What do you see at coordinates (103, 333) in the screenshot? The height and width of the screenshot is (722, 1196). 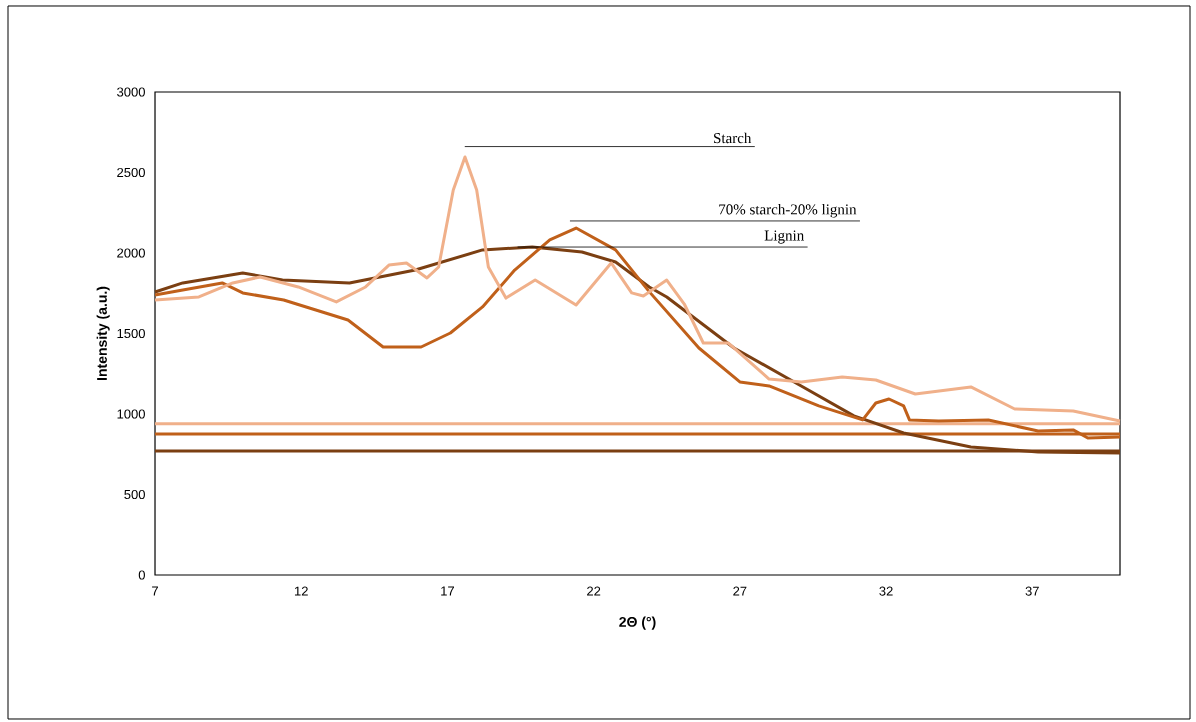 I see `y-axis-title: Intensity (a.u.)` at bounding box center [103, 333].